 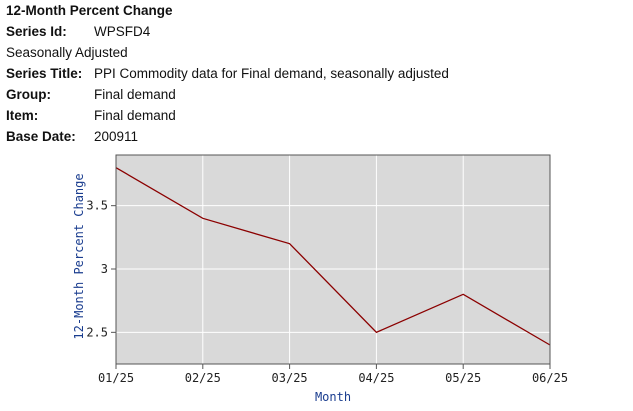 What do you see at coordinates (104, 269) in the screenshot?
I see `y-tick-label: 3` at bounding box center [104, 269].